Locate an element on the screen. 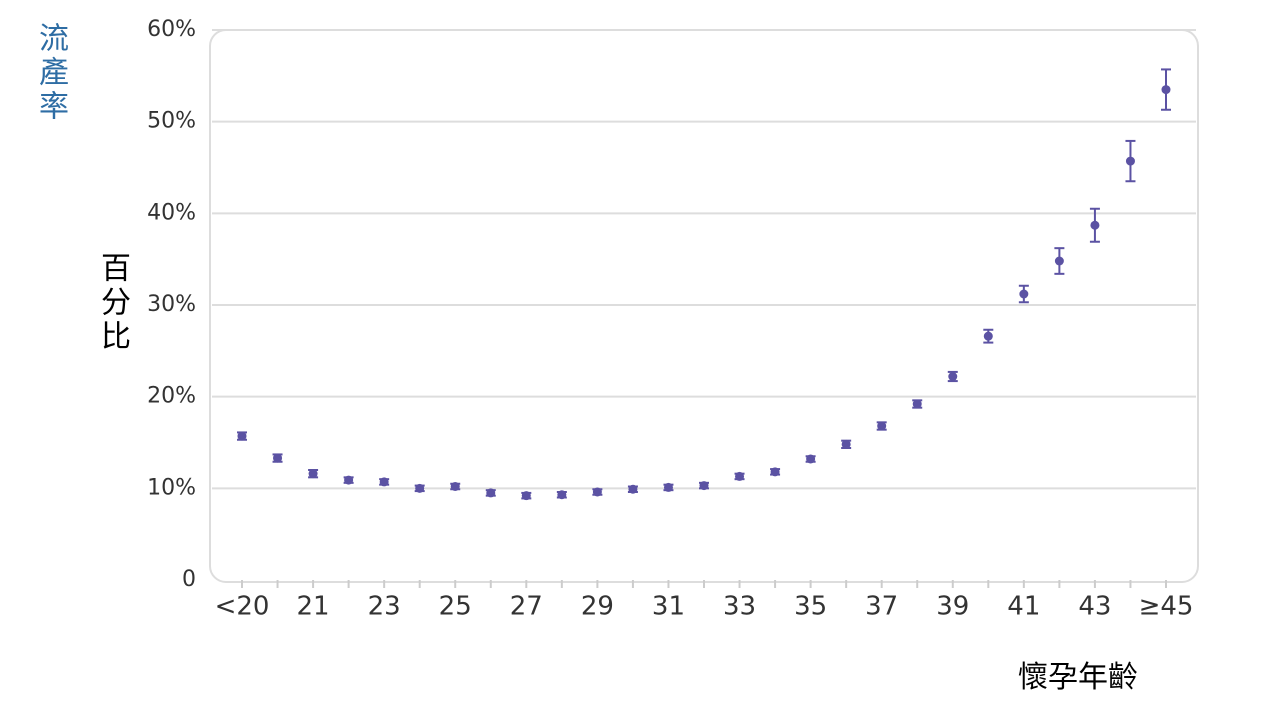 The width and height of the screenshot is (1280, 720). x-tick-label: 33 is located at coordinates (739, 607).